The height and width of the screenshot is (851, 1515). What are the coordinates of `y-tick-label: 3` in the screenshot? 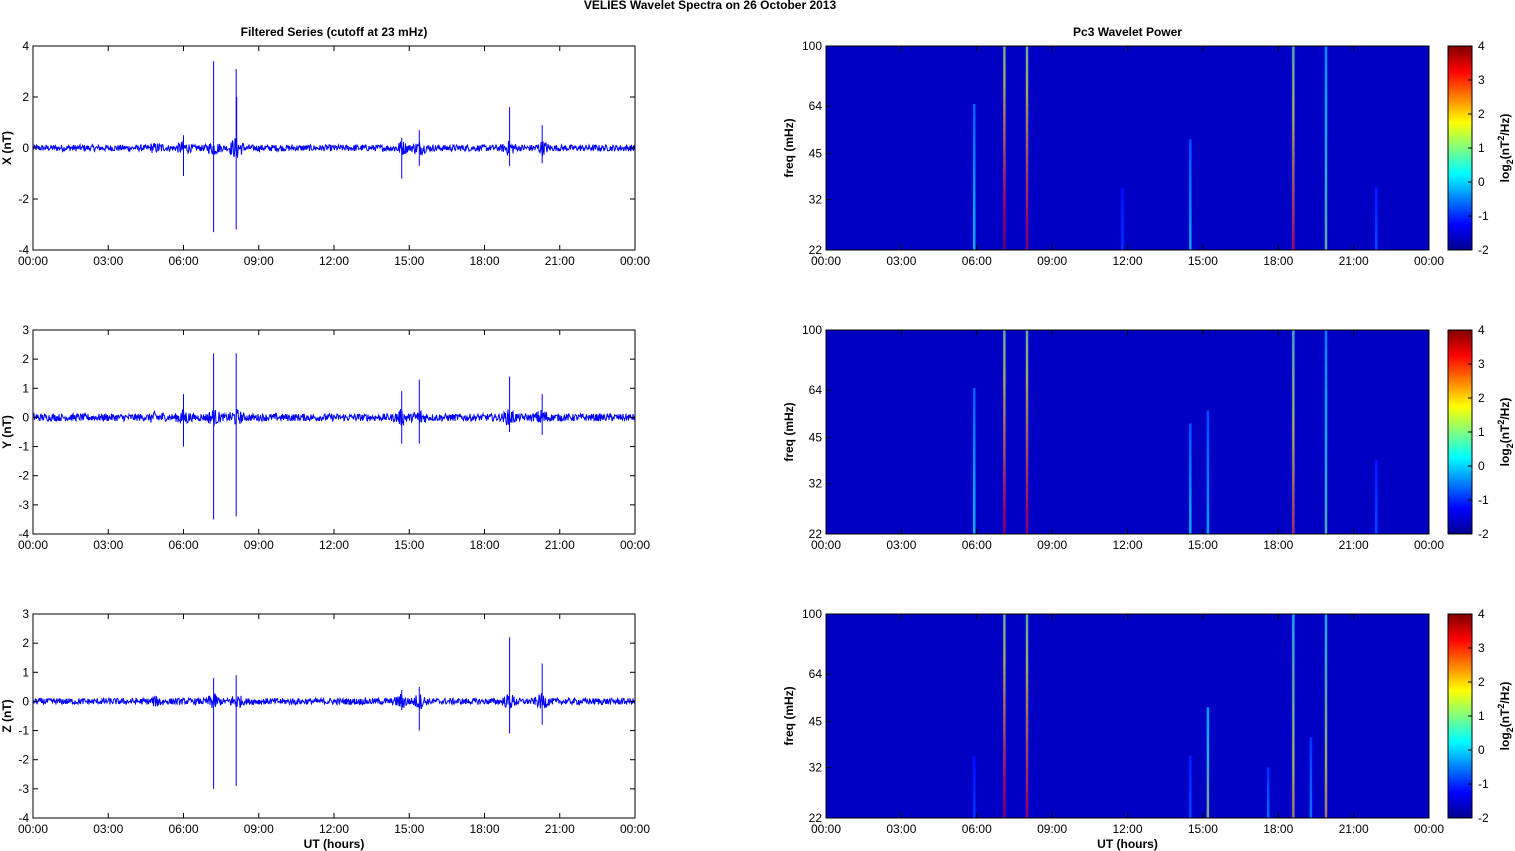 It's located at (25, 330).